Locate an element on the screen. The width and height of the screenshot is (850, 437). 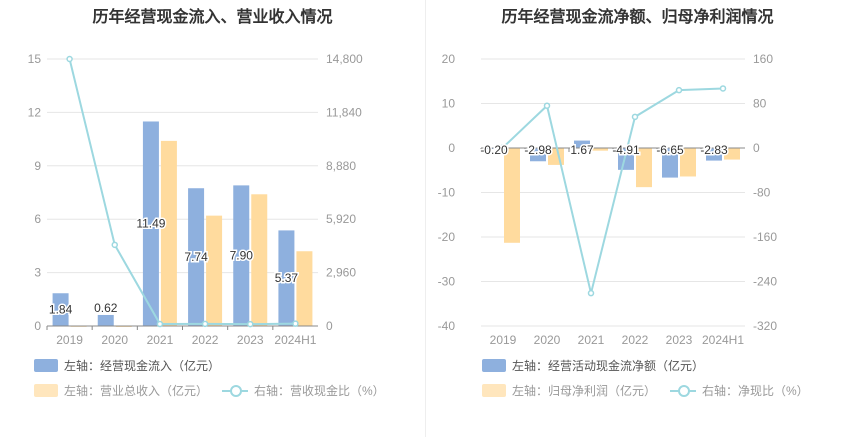
right-axis-tick-label: 2,960 is located at coordinates (341, 273).